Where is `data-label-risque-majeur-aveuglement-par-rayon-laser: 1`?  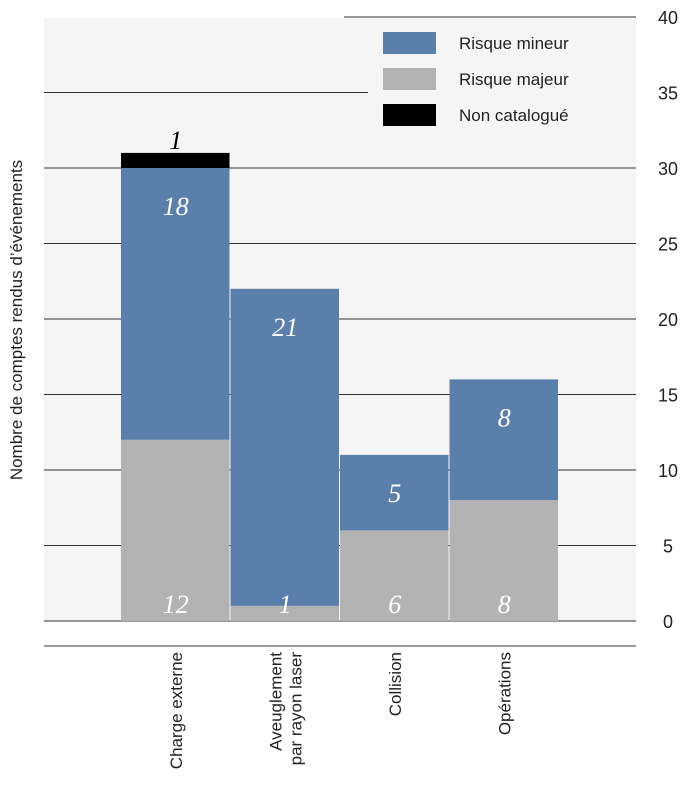
data-label-risque-majeur-aveuglement-par-rayon-laser: 1 is located at coordinates (285, 604).